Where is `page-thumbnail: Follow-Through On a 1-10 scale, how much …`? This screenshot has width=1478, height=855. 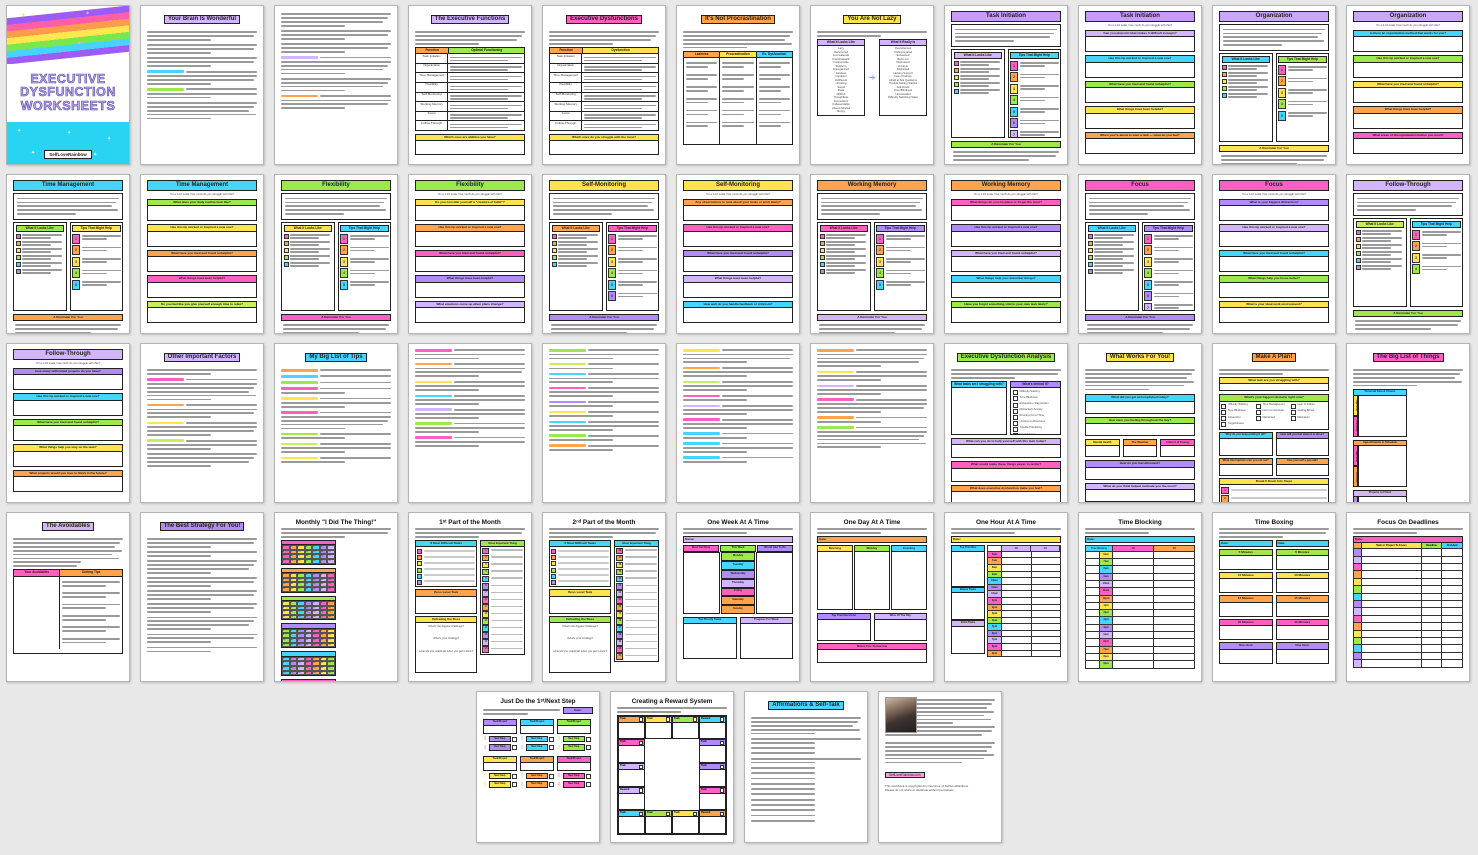
page-thumbnail: Follow-Through On a 1-10 scale, how much … is located at coordinates (68, 423).